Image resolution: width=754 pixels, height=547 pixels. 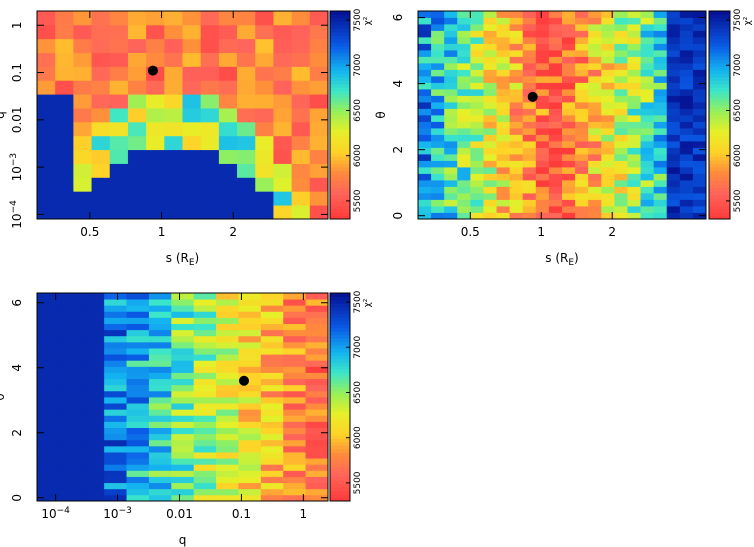 What do you see at coordinates (89, 232) in the screenshot?
I see `x-tick-label: 0.5` at bounding box center [89, 232].